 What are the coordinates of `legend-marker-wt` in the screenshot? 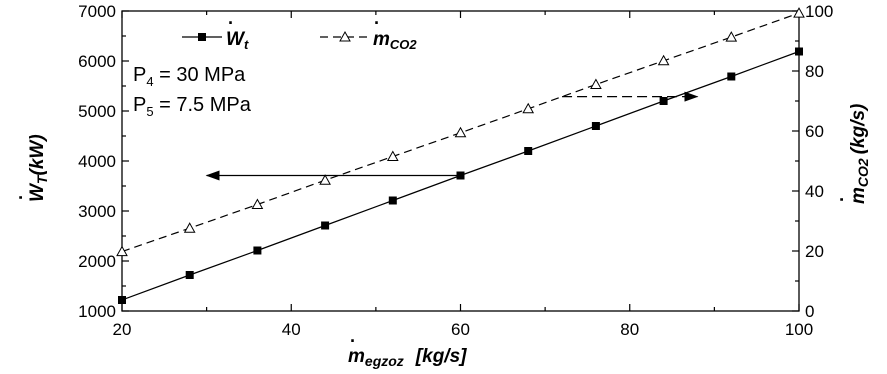 It's located at (202, 37).